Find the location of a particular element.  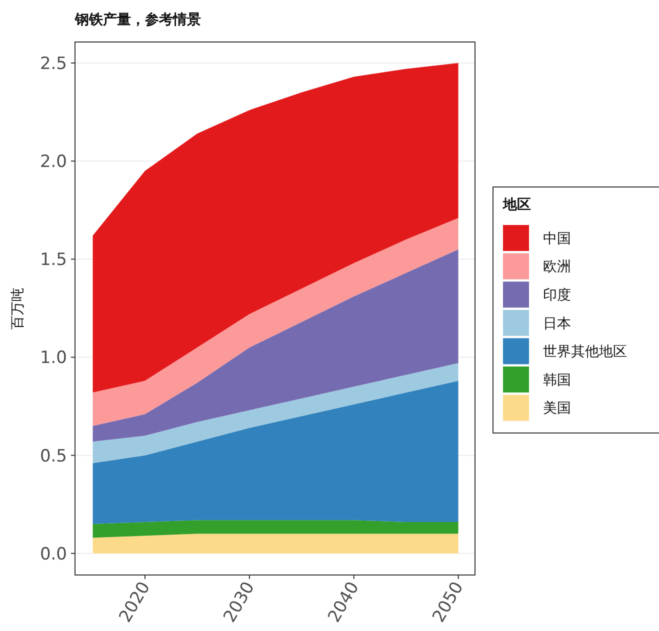

legend-label: 韩国 is located at coordinates (557, 380).